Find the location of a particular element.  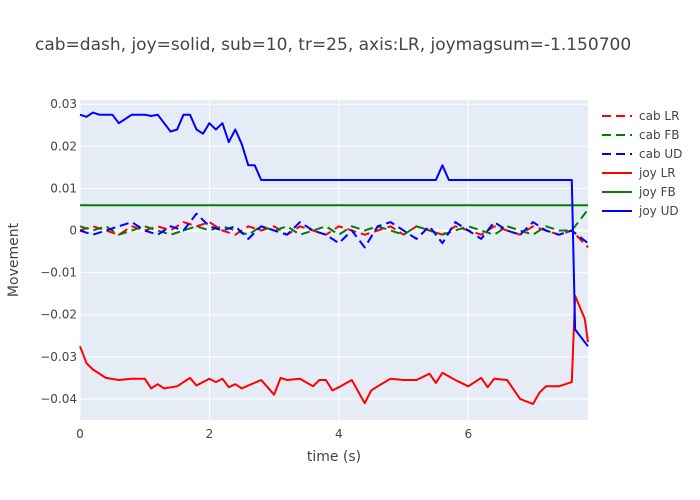

y-tick-label: 0 is located at coordinates (73, 231).